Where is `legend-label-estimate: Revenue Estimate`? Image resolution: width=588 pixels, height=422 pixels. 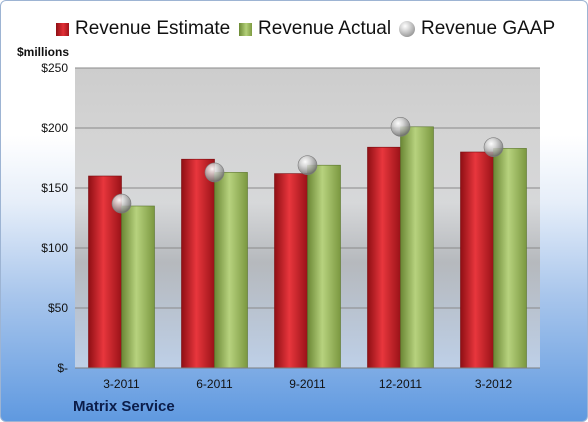
legend-label-estimate: Revenue Estimate is located at coordinates (153, 28).